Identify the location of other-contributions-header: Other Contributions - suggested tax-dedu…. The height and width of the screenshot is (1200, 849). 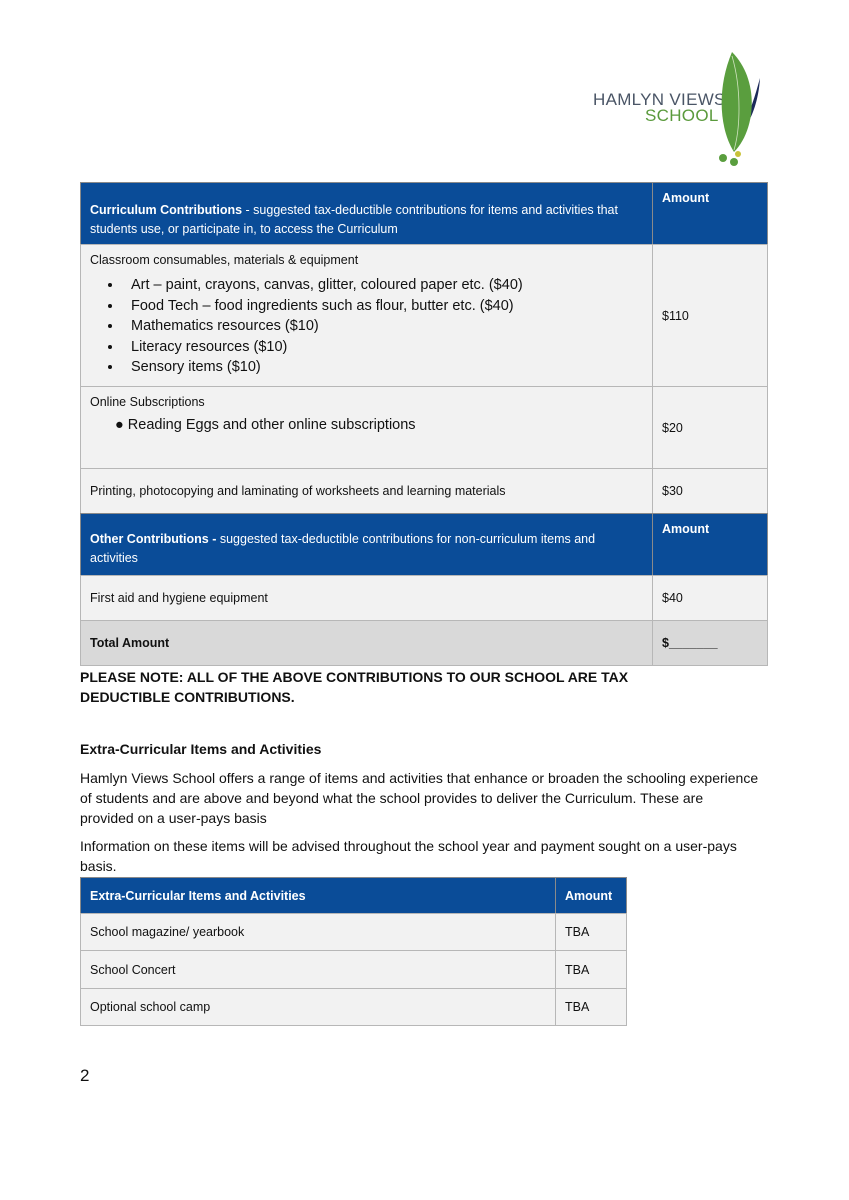
(366, 544).